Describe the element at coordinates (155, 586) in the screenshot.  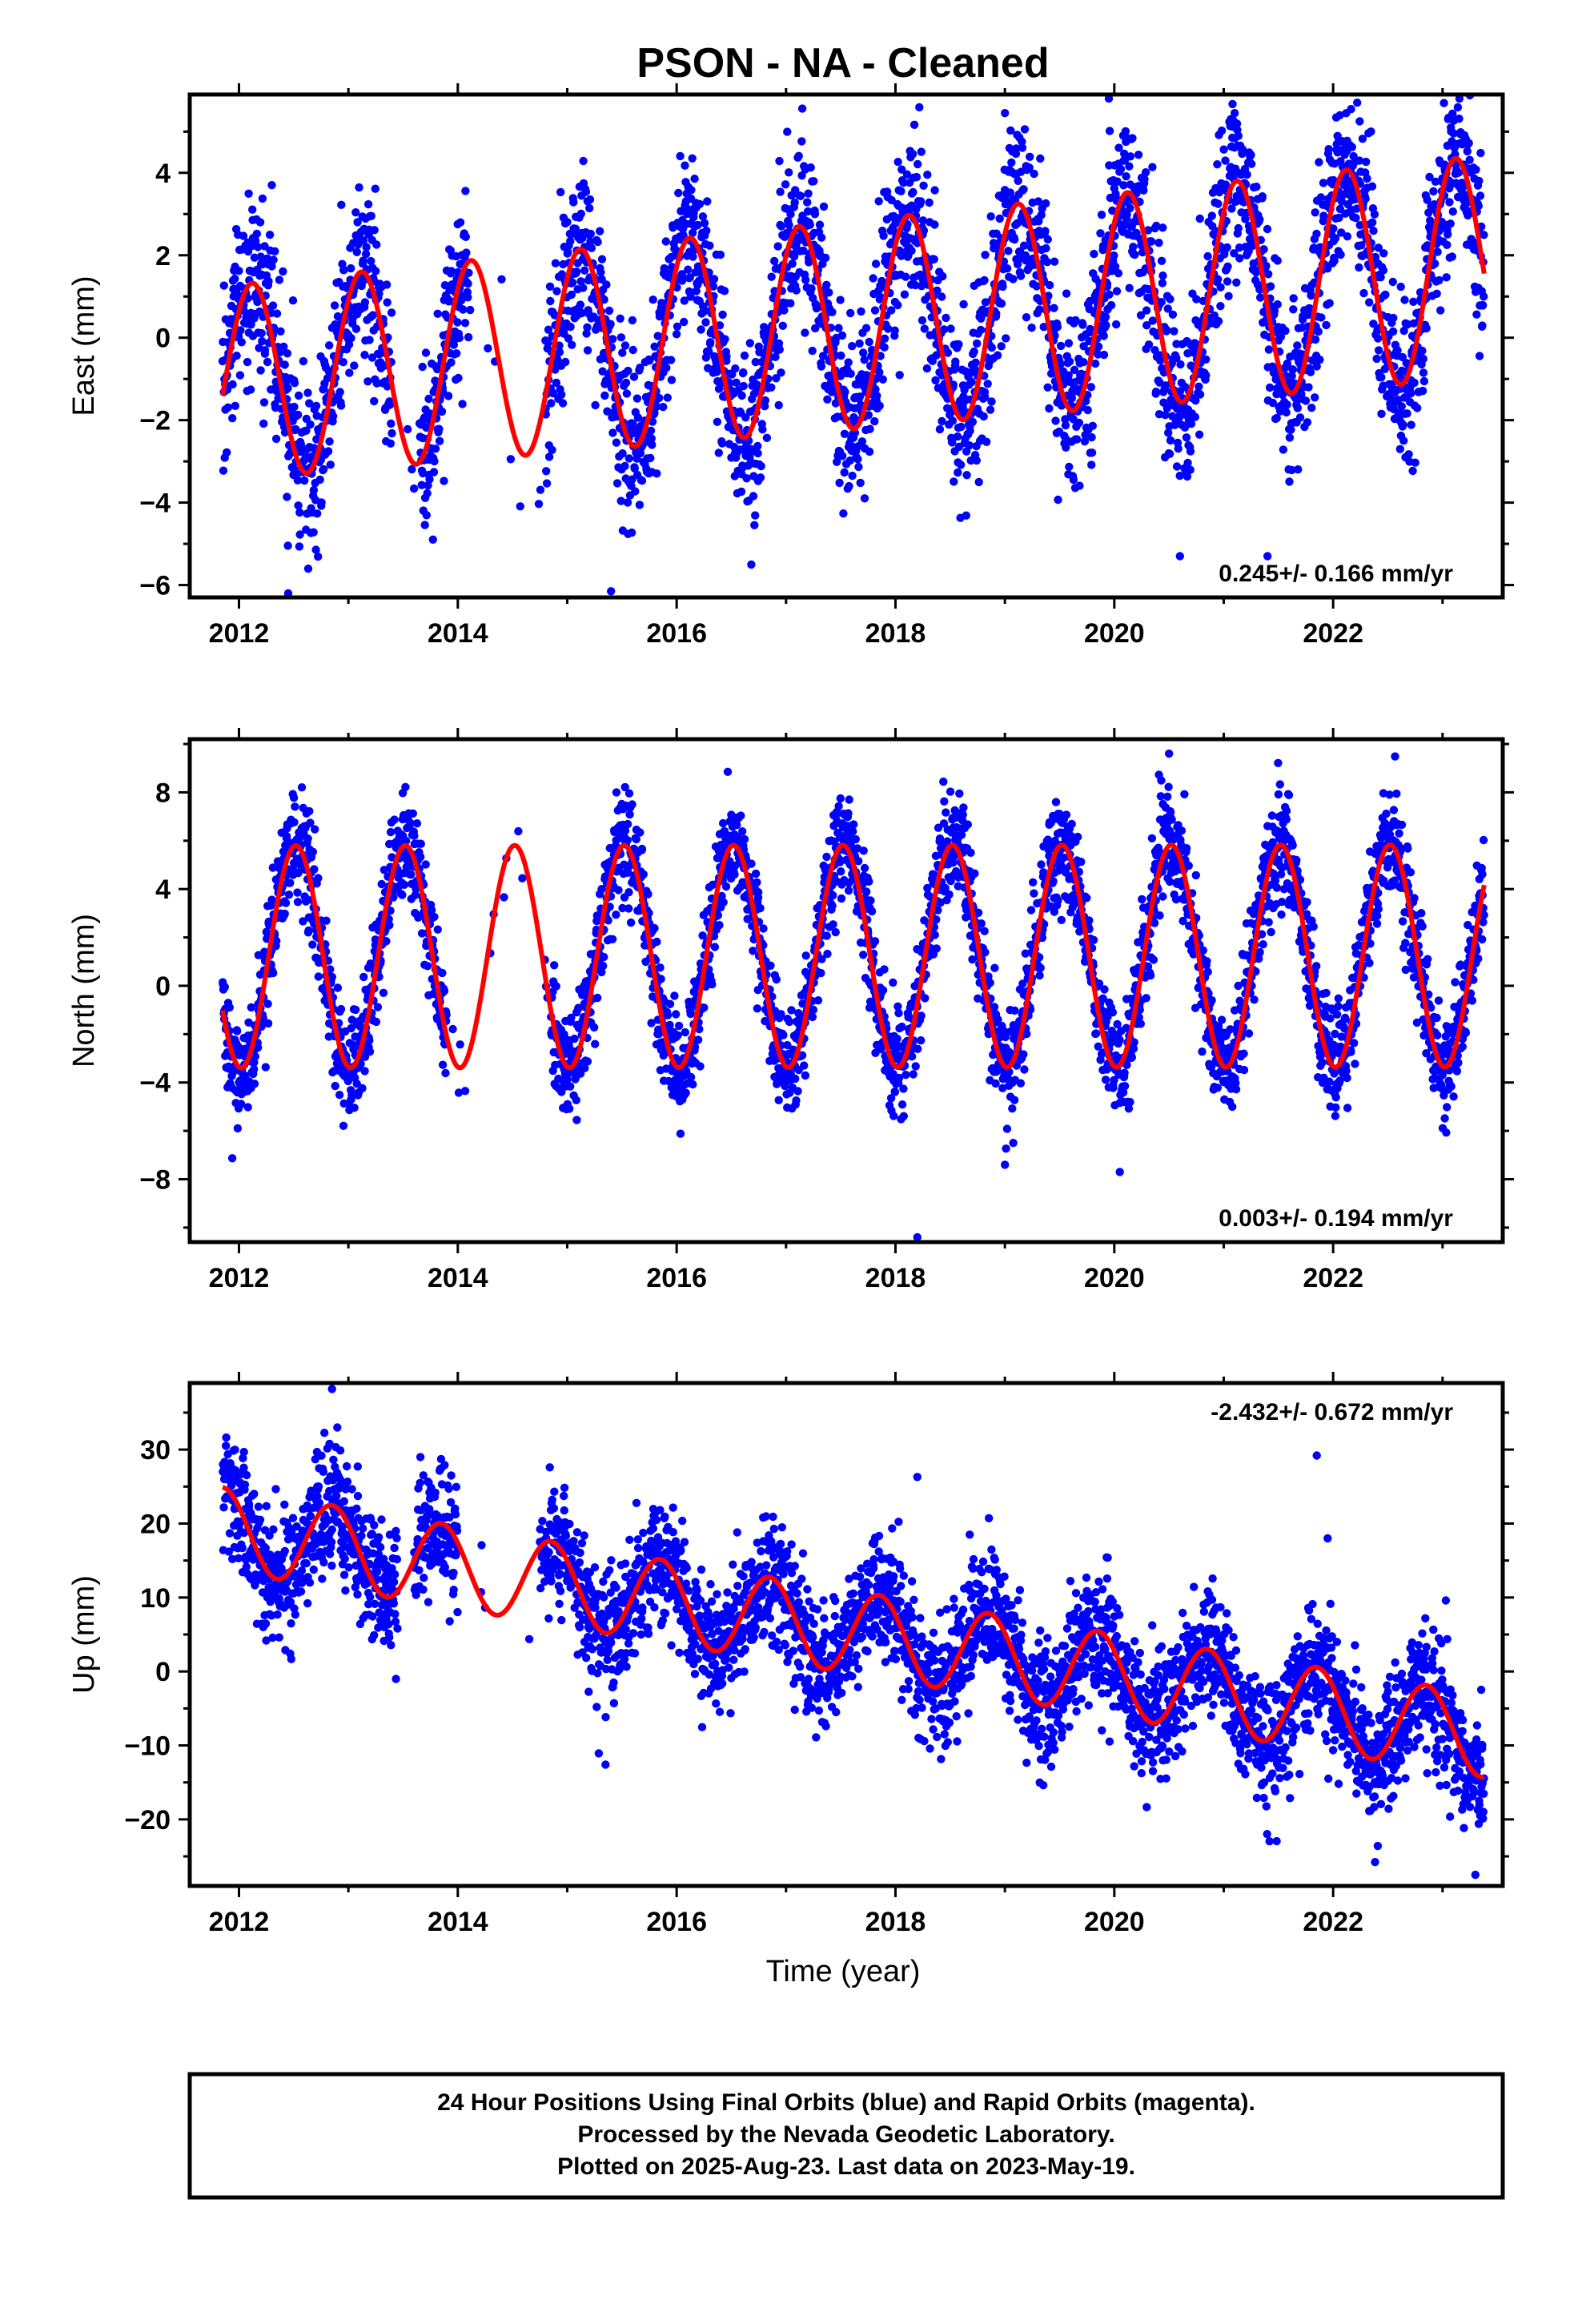
I see `y-tick-label: −6` at that location.